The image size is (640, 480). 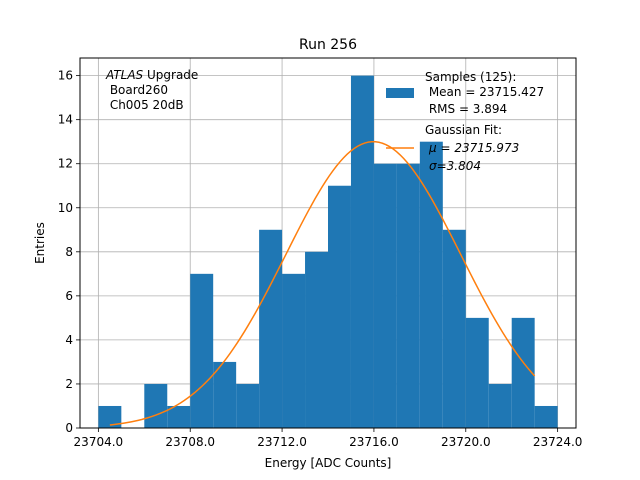 What do you see at coordinates (69, 428) in the screenshot?
I see `y-tick-label: 0` at bounding box center [69, 428].